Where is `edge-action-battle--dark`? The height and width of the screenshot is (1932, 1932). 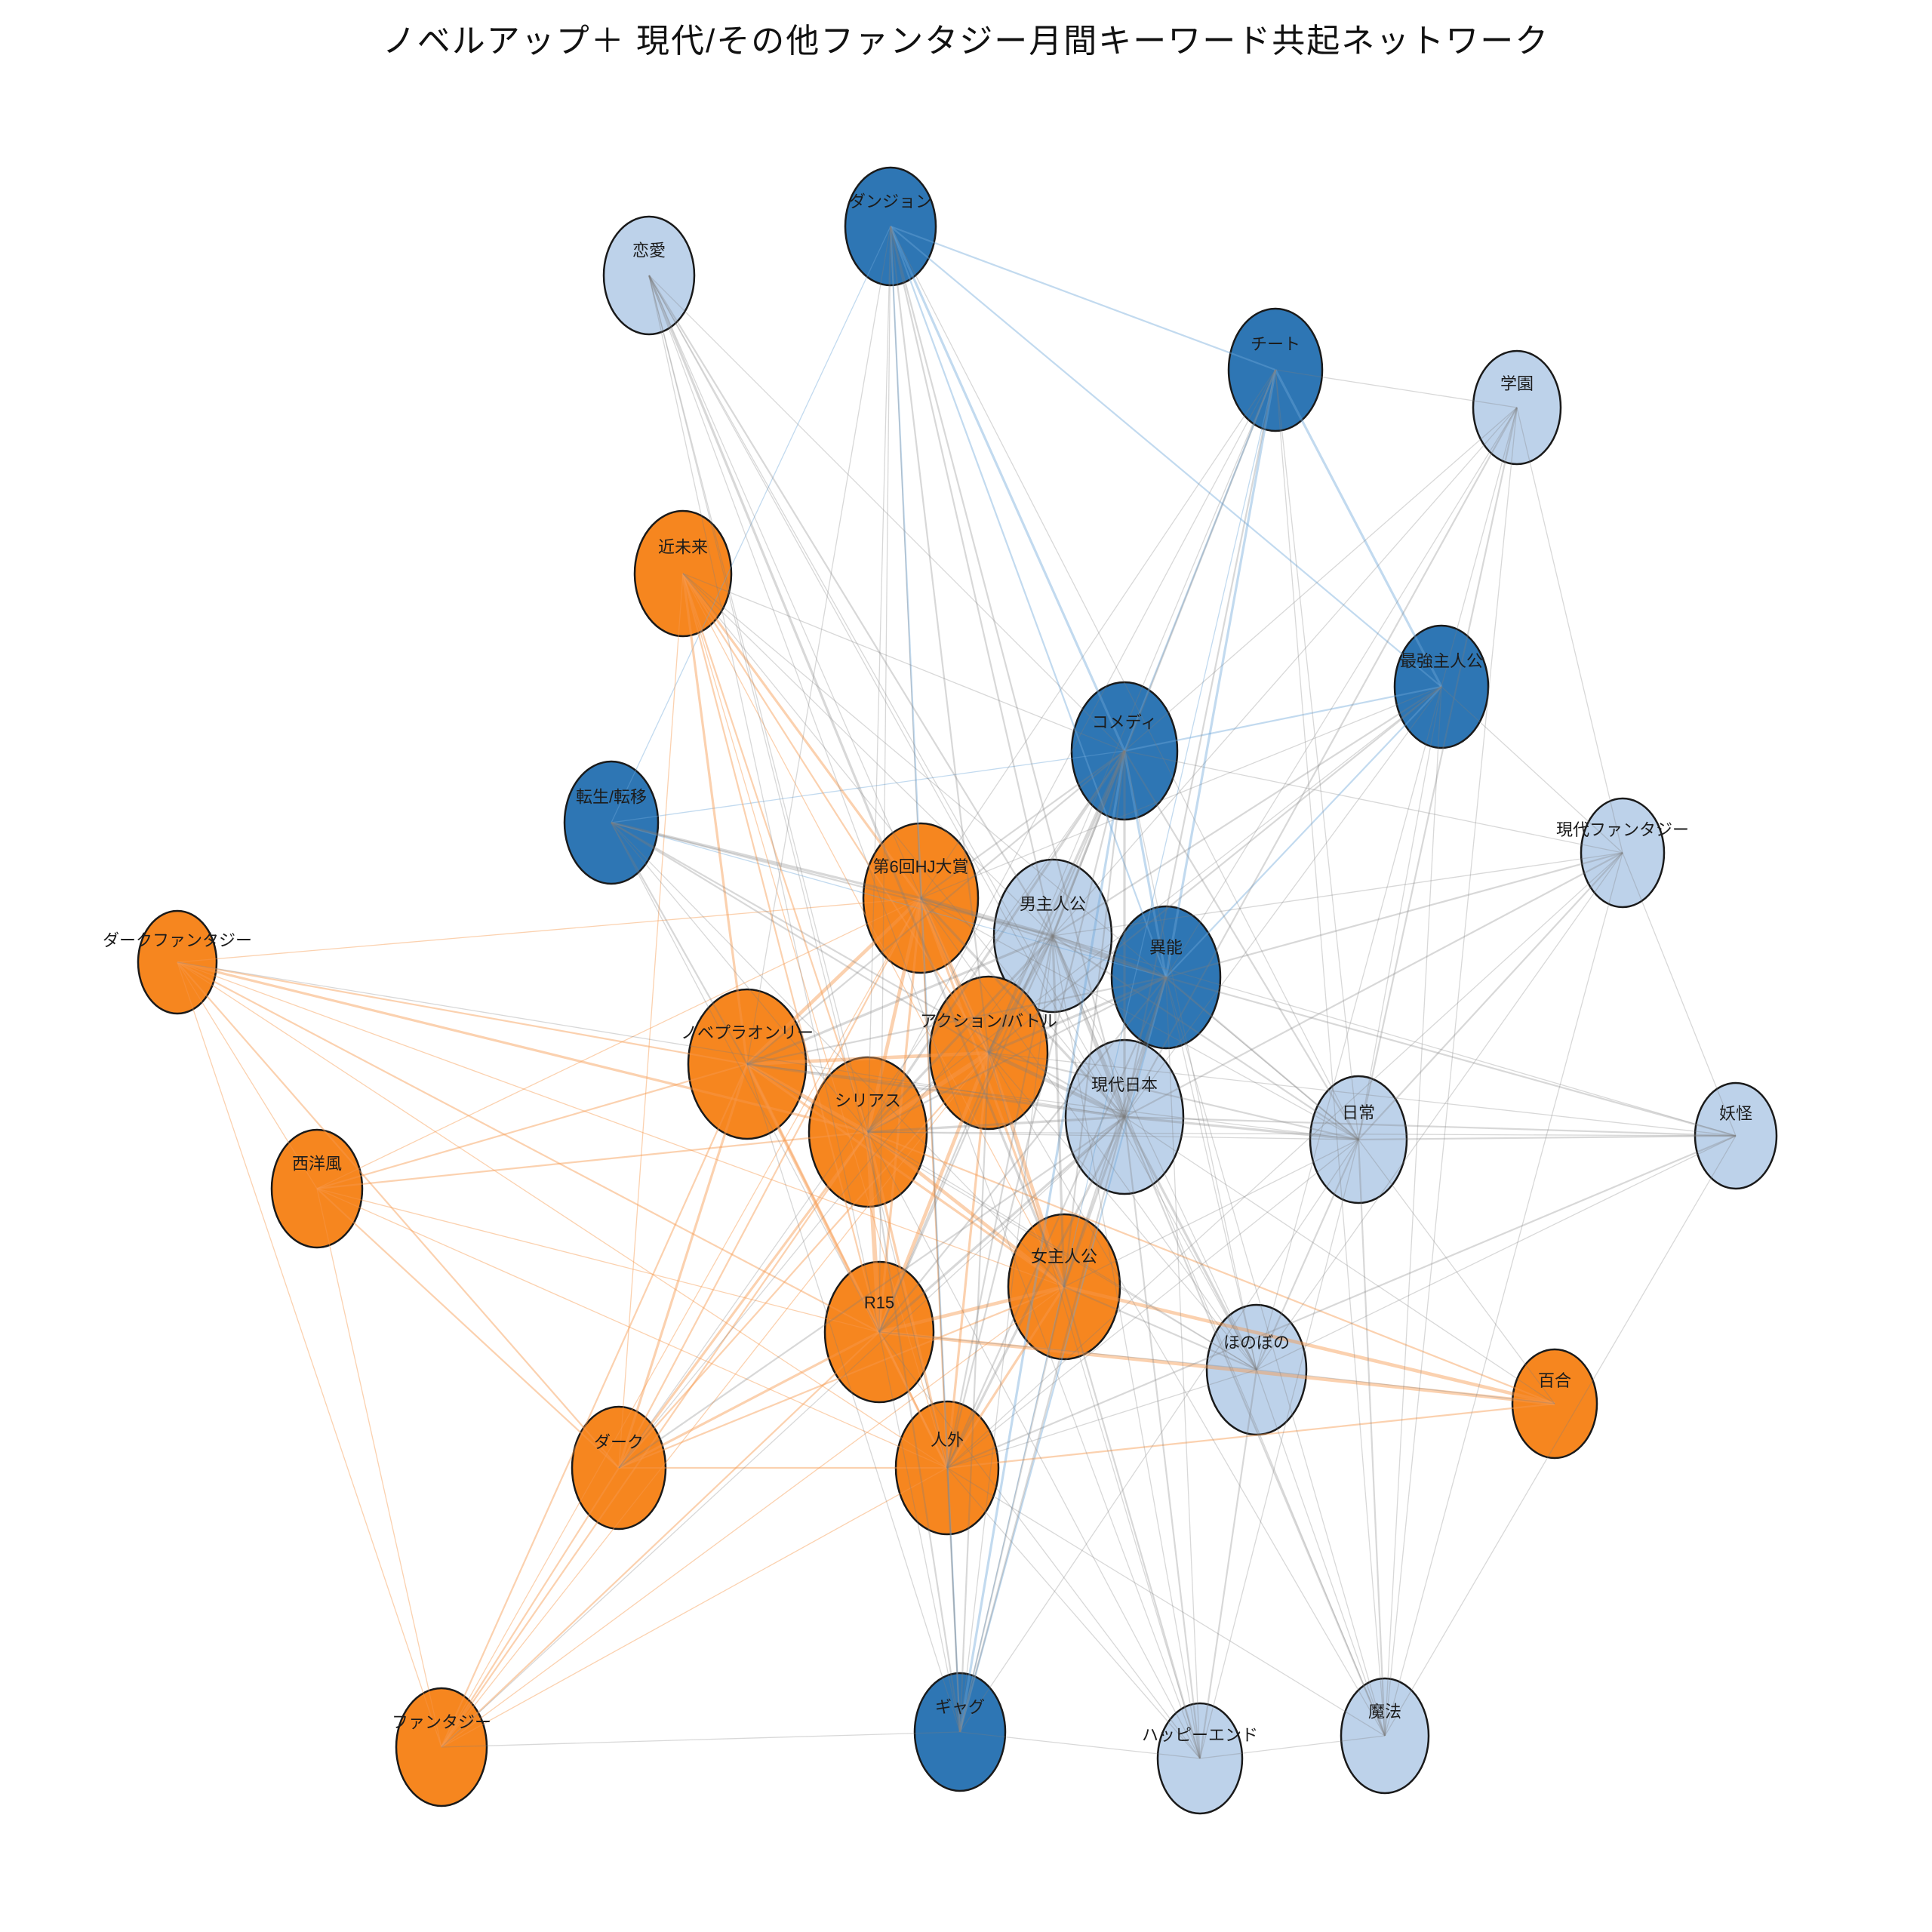 edge-action-battle--dark is located at coordinates (803, 1260).